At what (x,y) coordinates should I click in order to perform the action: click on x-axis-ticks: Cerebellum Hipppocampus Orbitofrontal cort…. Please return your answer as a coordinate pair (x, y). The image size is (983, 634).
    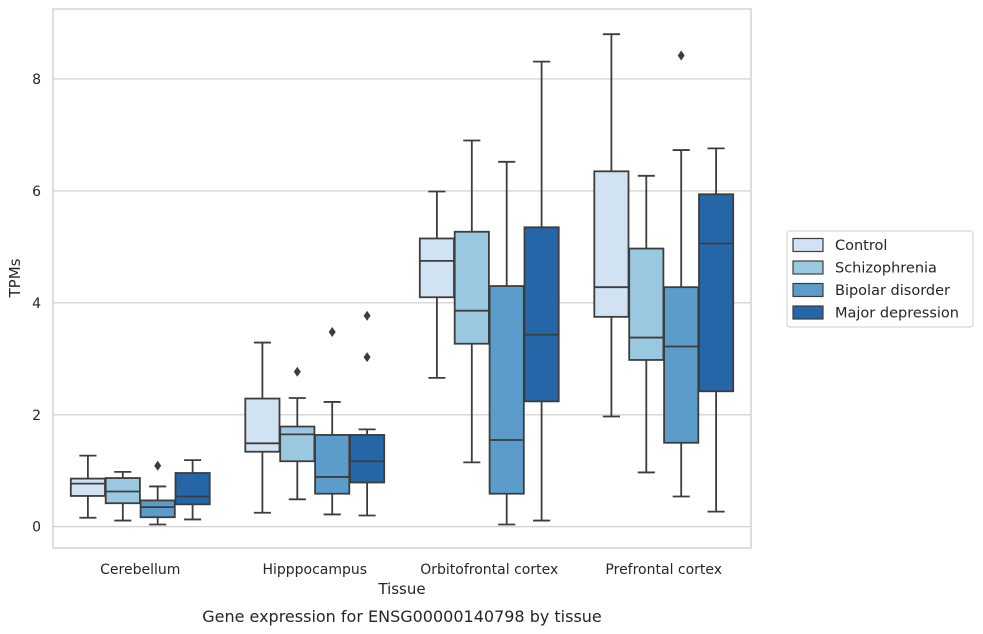
    Looking at the image, I should click on (411, 570).